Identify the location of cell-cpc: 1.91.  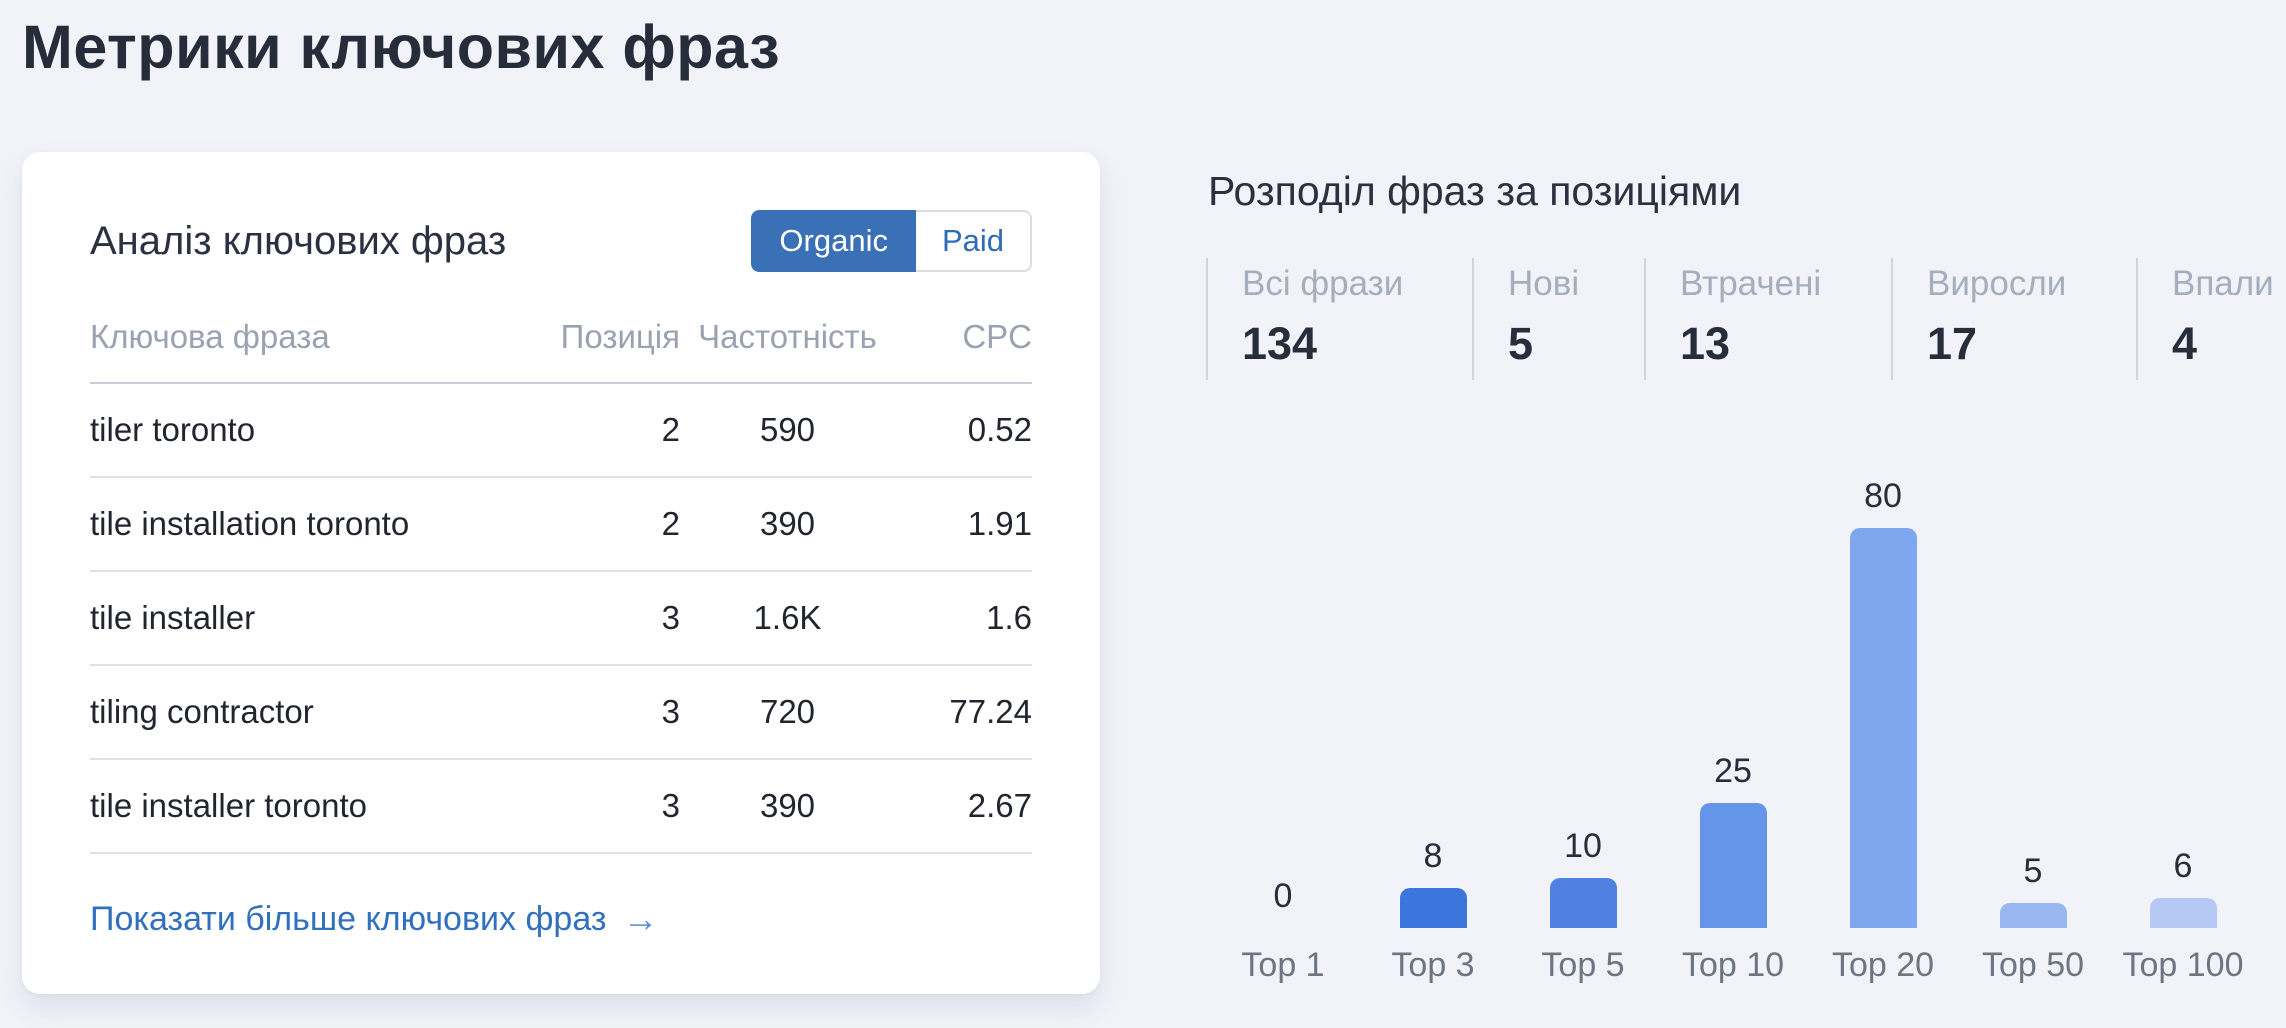
(963, 524).